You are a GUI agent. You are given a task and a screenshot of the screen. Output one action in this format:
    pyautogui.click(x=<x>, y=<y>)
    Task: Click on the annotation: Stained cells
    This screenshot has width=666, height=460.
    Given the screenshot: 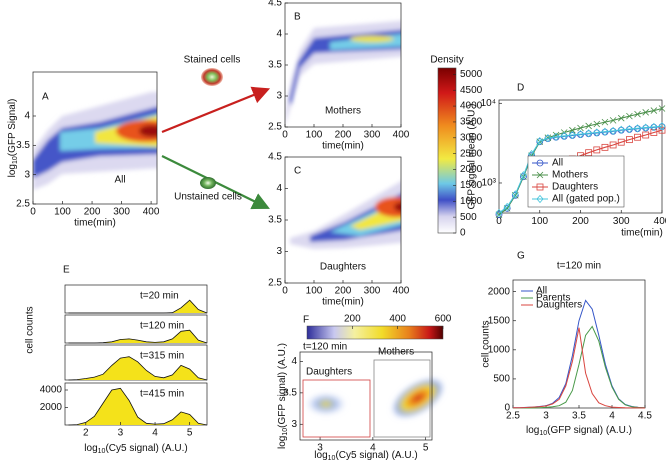 What is the action you would take?
    pyautogui.click(x=212, y=60)
    